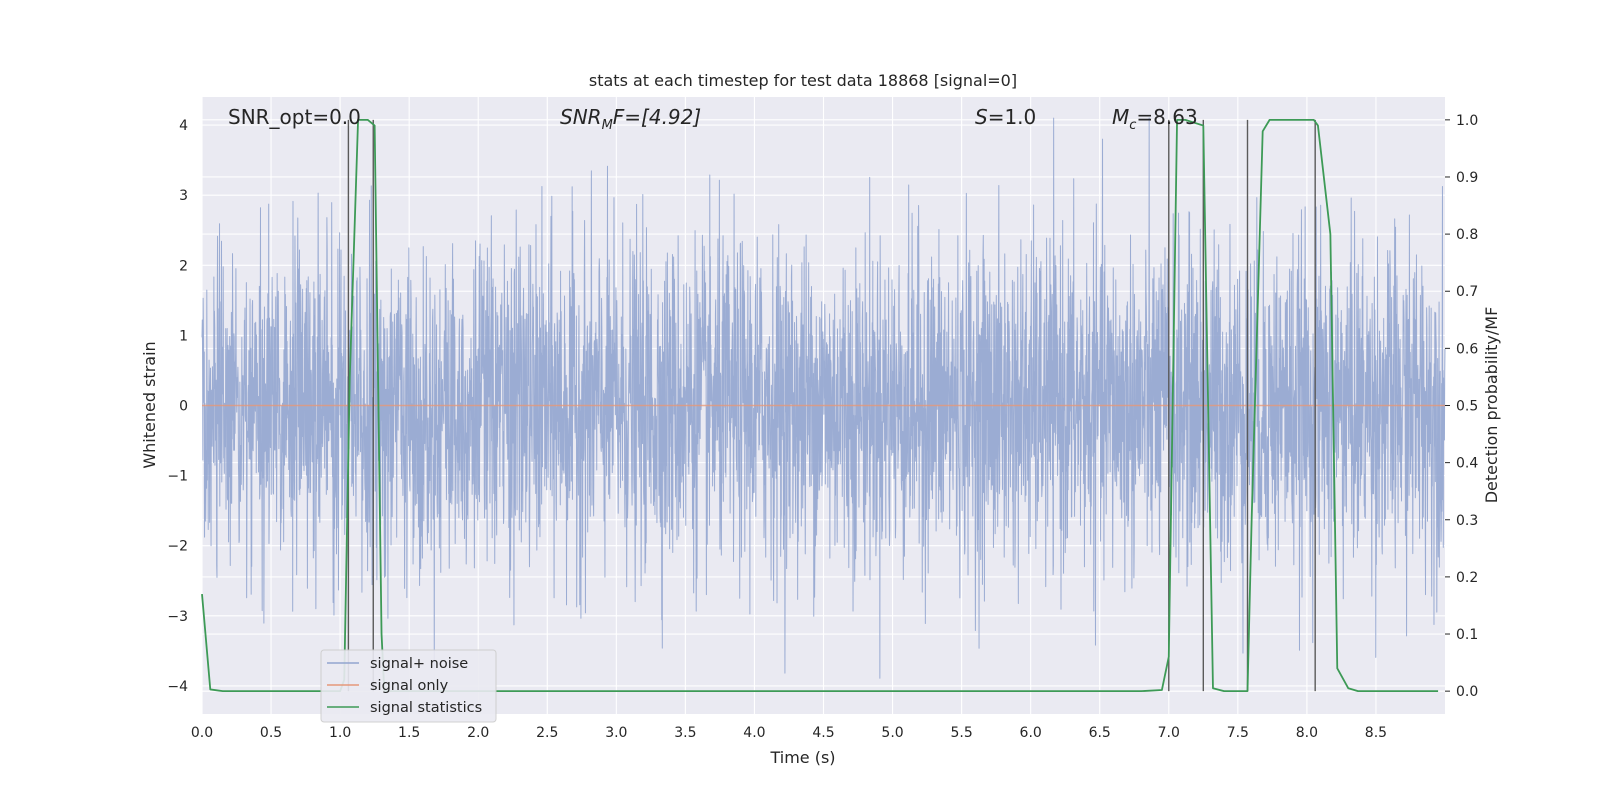 This screenshot has height=800, width=1600. What do you see at coordinates (685, 733) in the screenshot?
I see `x-tick-label: 3.5` at bounding box center [685, 733].